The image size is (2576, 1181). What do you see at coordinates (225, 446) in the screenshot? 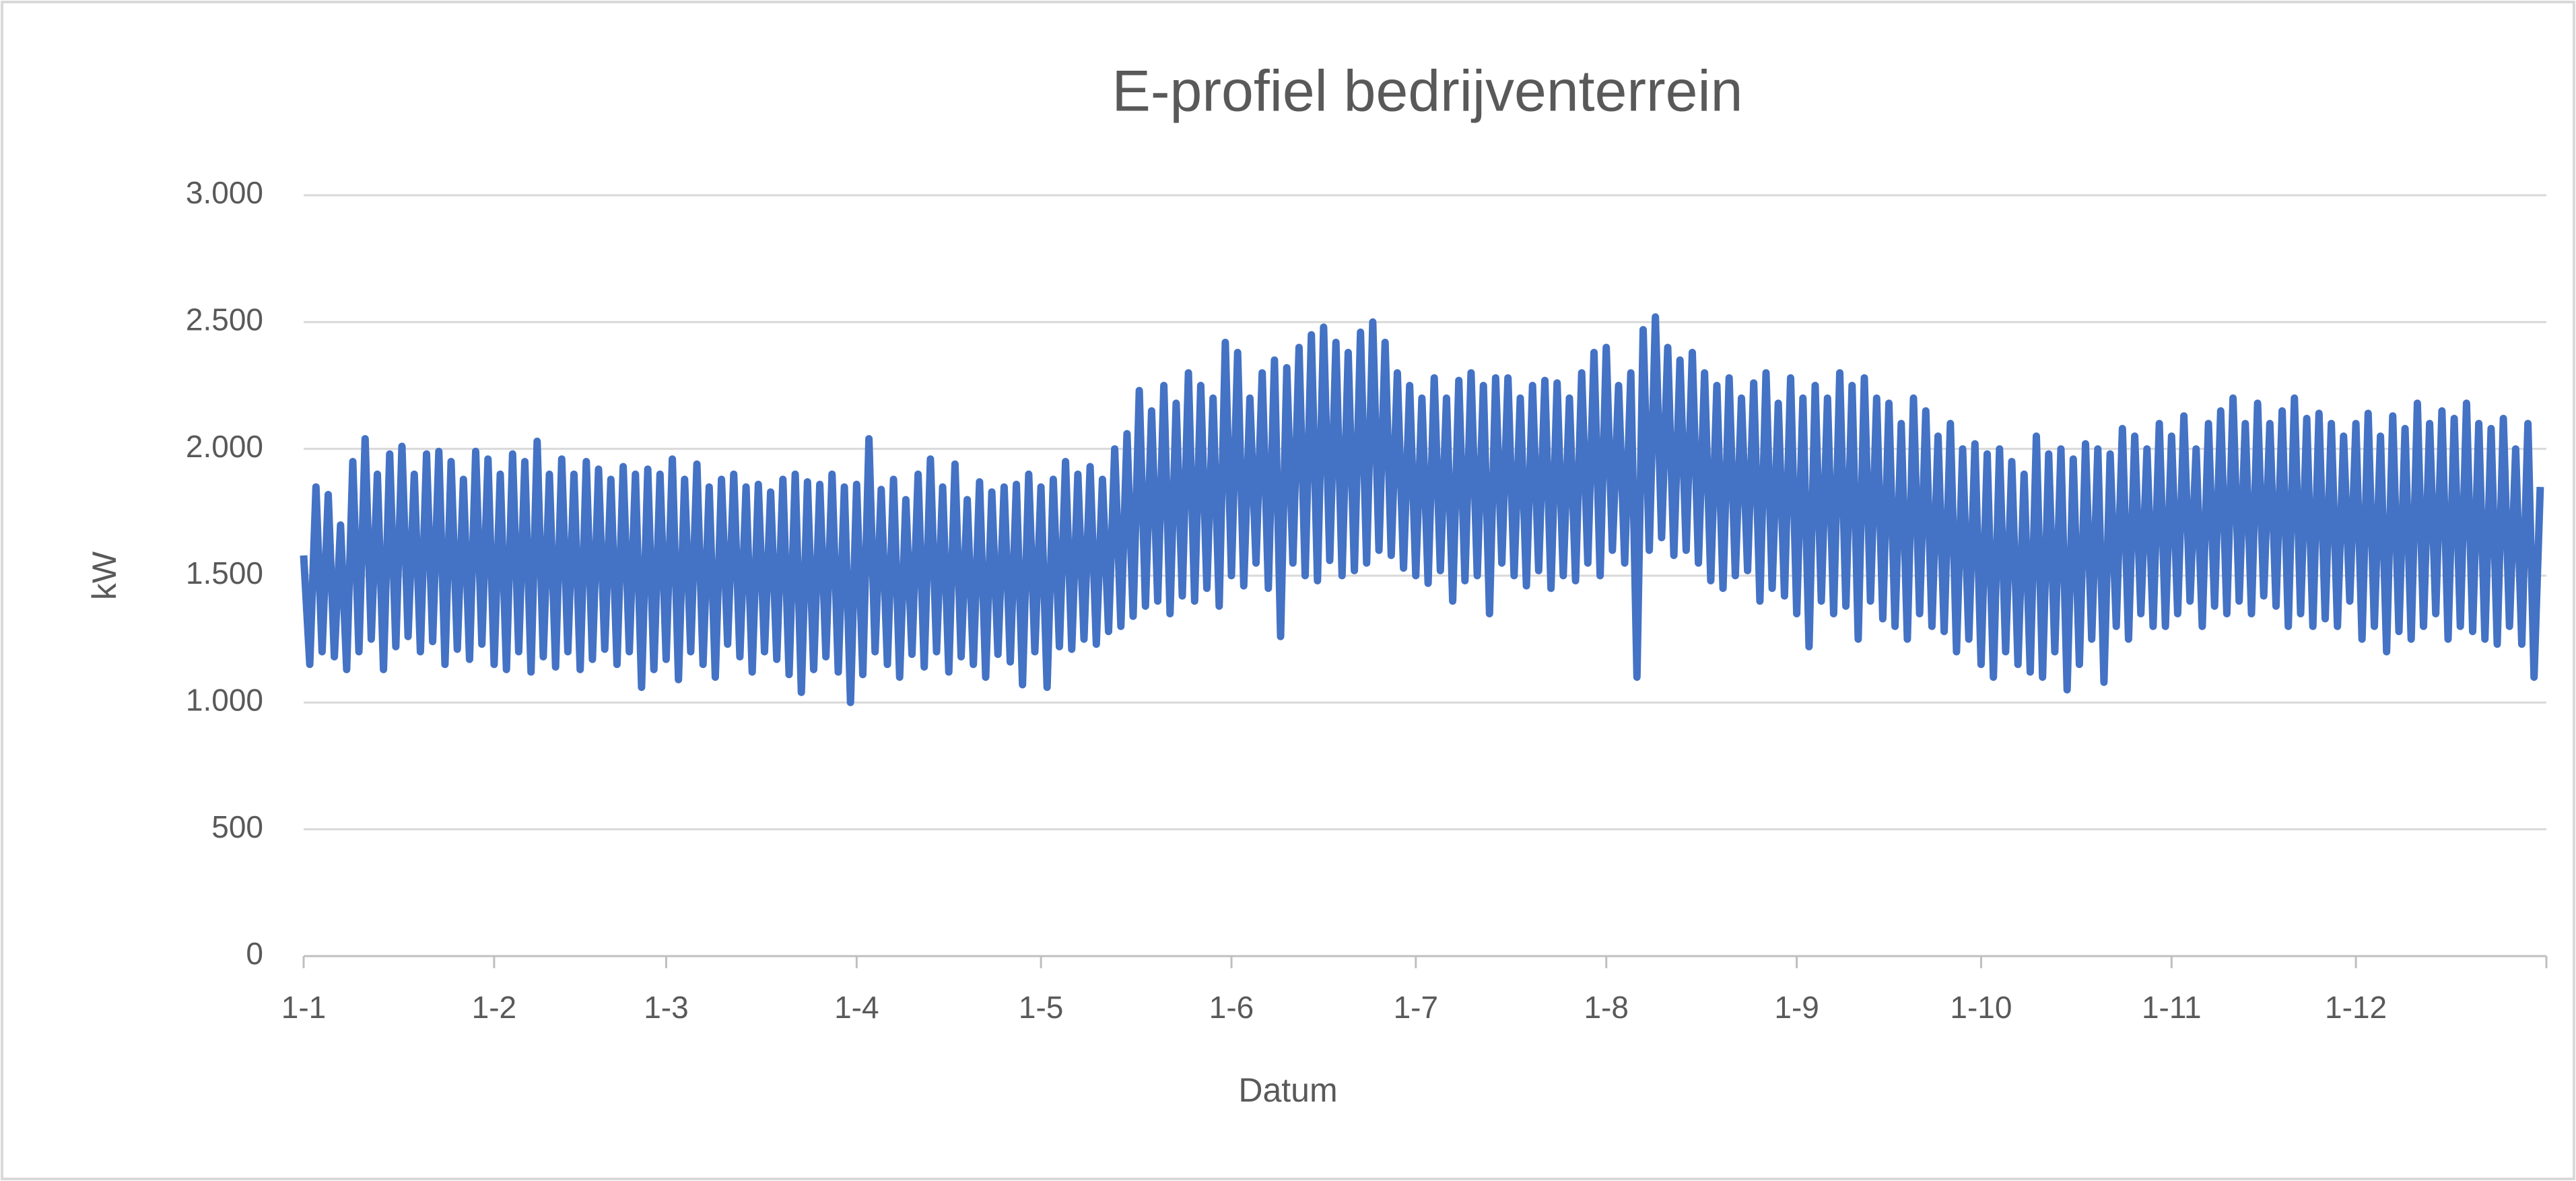
I see `y-tick-label: 2.000` at bounding box center [225, 446].